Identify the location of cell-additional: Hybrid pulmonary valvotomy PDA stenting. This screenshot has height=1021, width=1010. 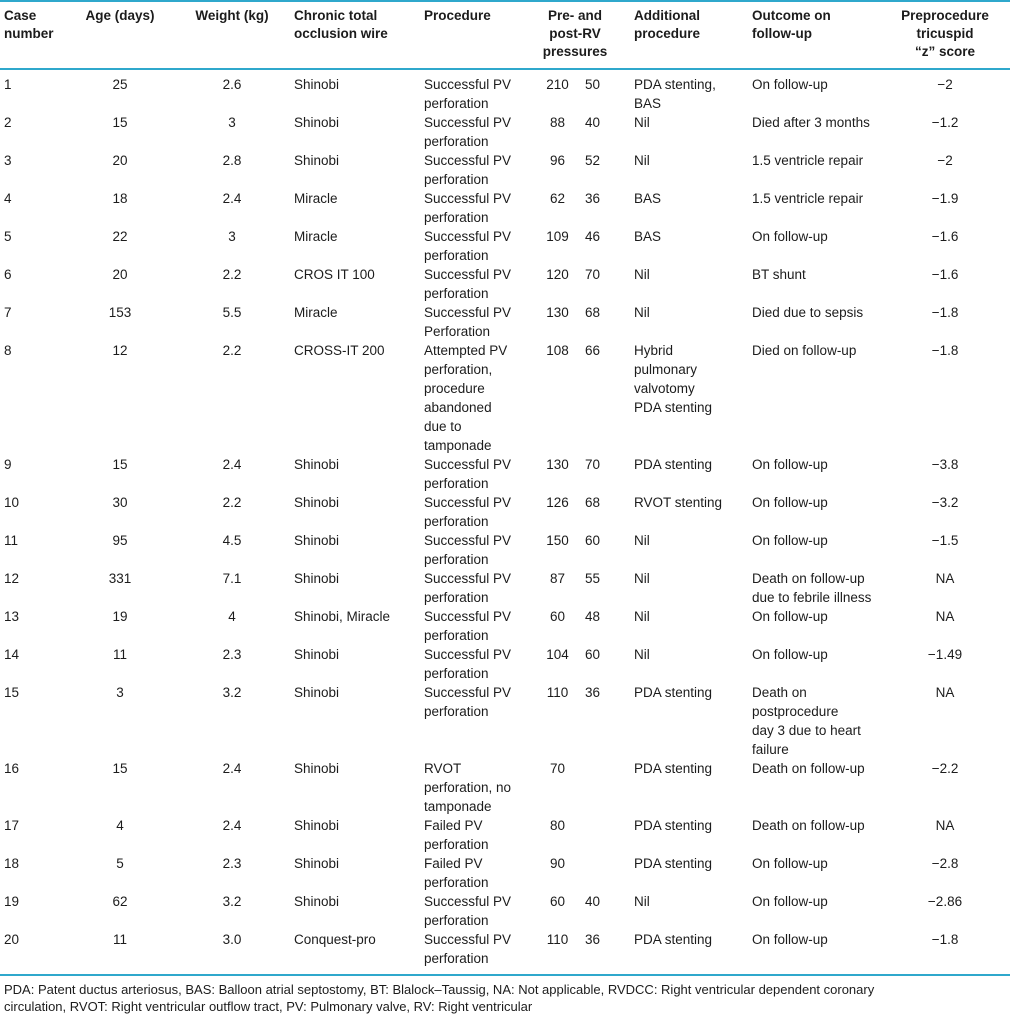
(673, 379).